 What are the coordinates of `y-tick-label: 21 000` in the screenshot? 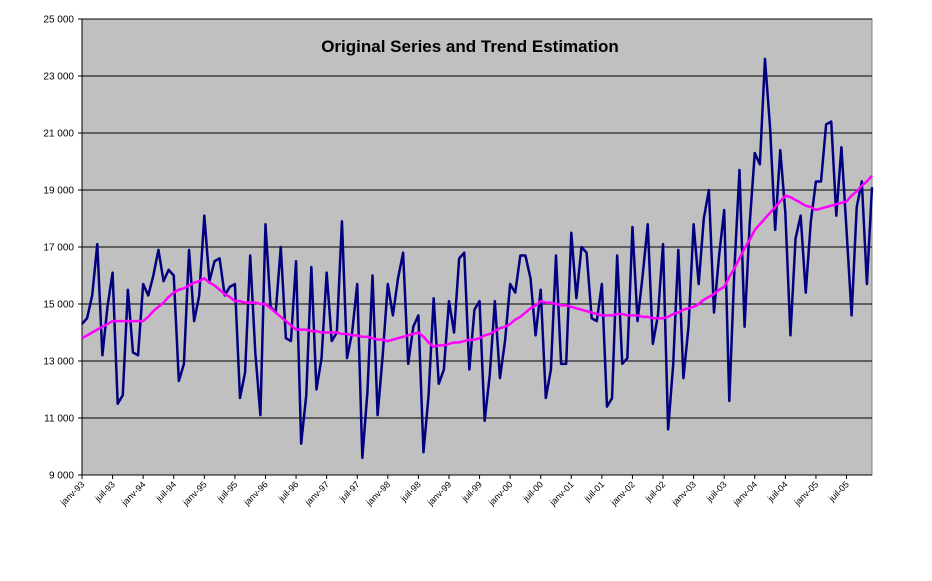 It's located at (58, 134).